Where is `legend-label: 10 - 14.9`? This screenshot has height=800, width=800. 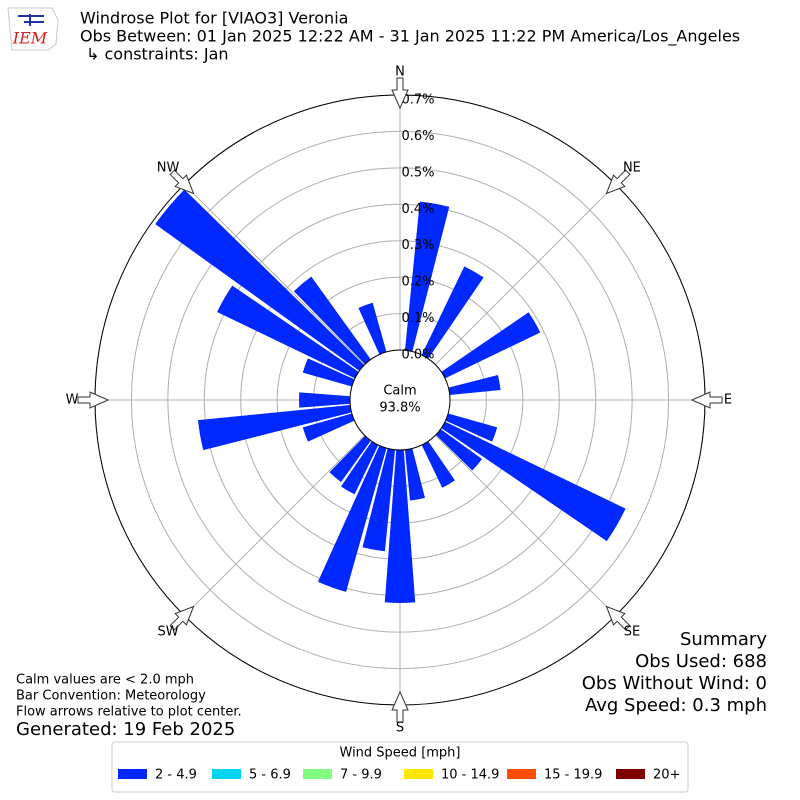
legend-label: 10 - 14.9 is located at coordinates (470, 775).